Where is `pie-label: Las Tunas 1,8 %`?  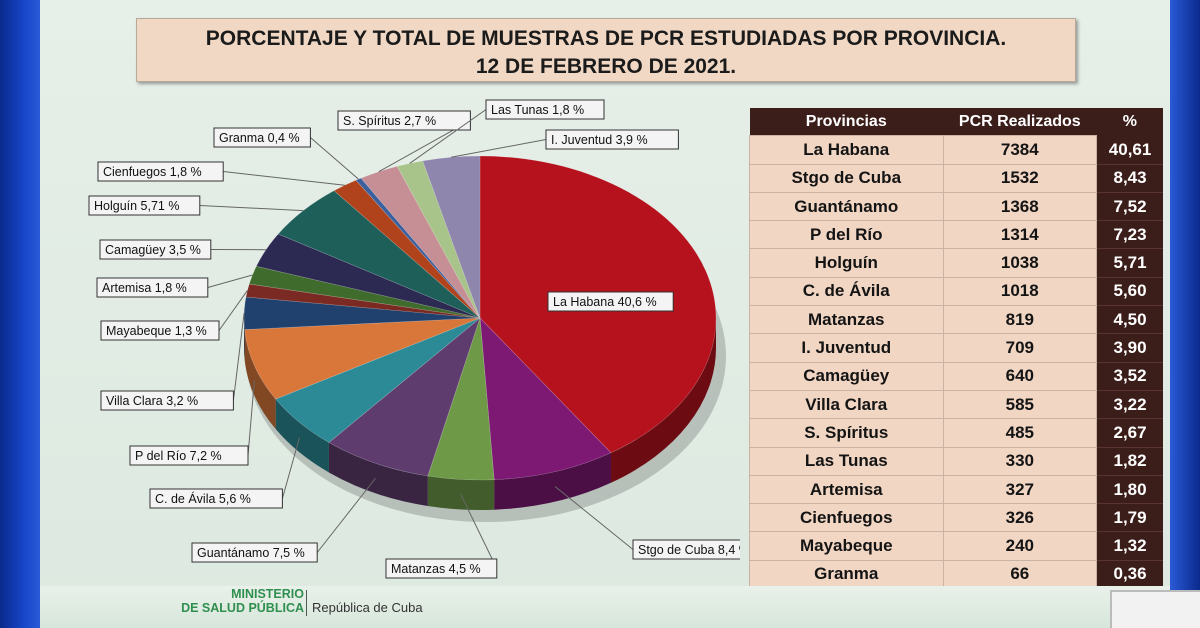
pie-label: Las Tunas 1,8 % is located at coordinates (507, 131).